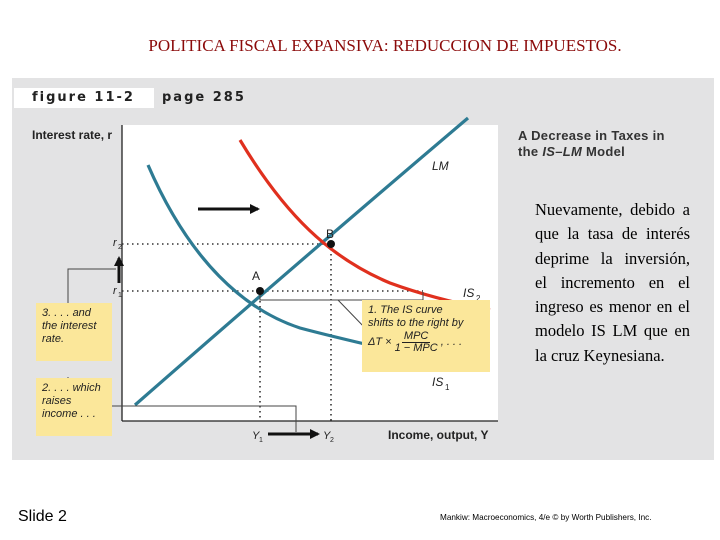  I want to click on lm-label: LM, so click(440, 166).